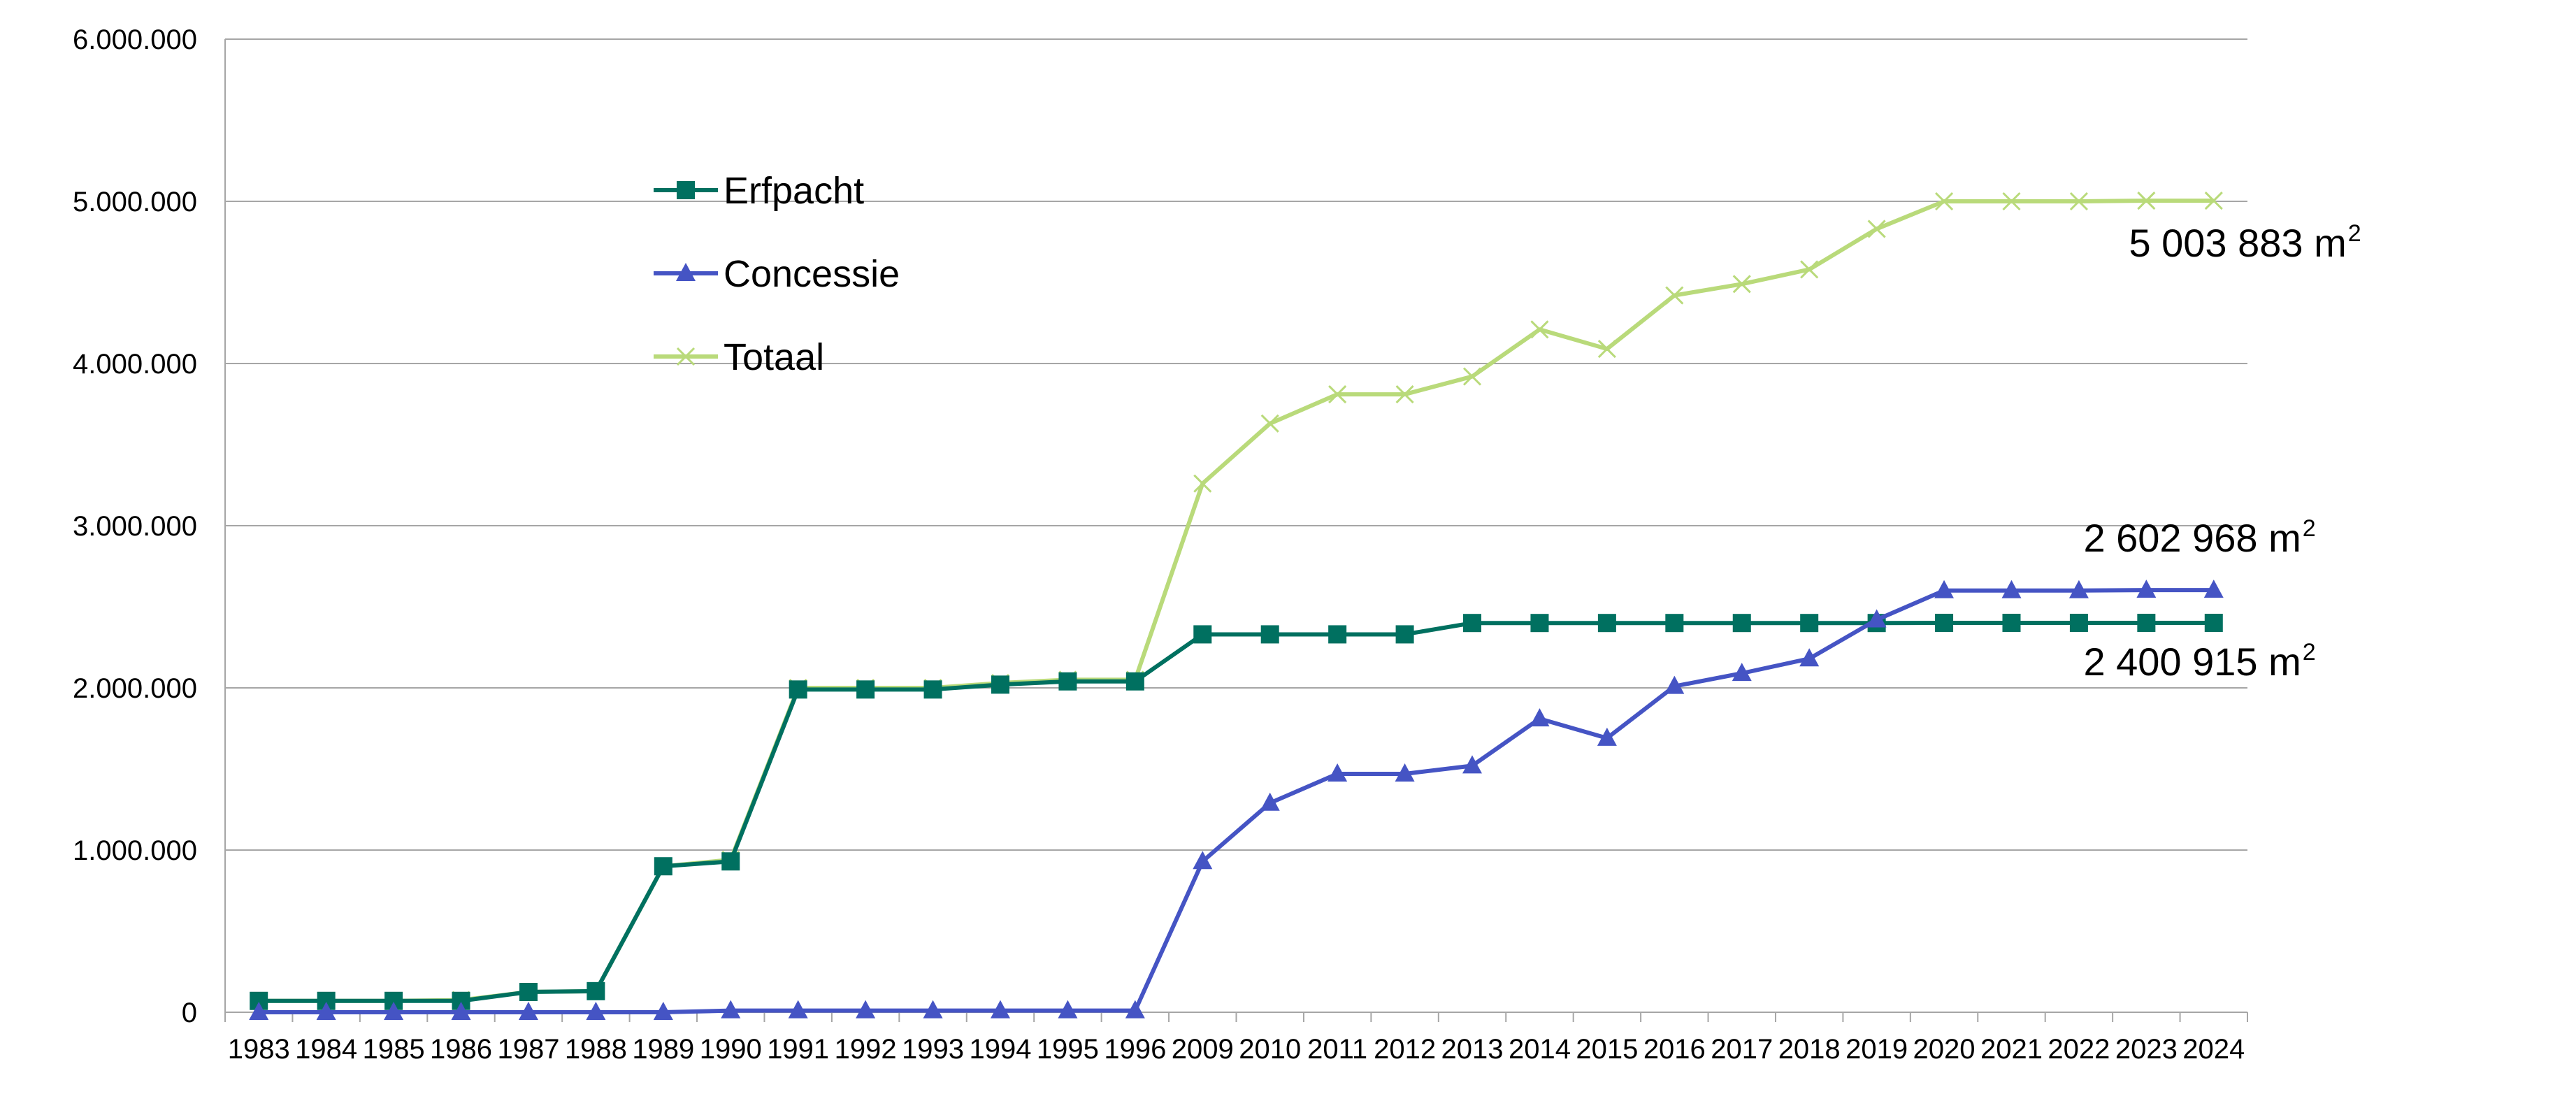 This screenshot has height=1115, width=2576. Describe the element at coordinates (1944, 1049) in the screenshot. I see `x-tick-label: 2020` at that location.